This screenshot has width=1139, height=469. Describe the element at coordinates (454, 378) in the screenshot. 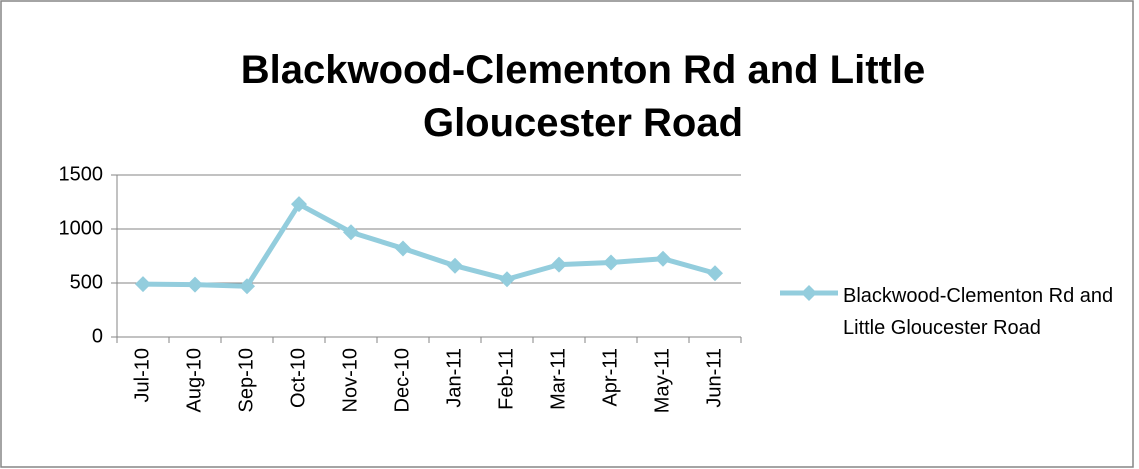

I see `x-tick-label: Jan-11` at that location.